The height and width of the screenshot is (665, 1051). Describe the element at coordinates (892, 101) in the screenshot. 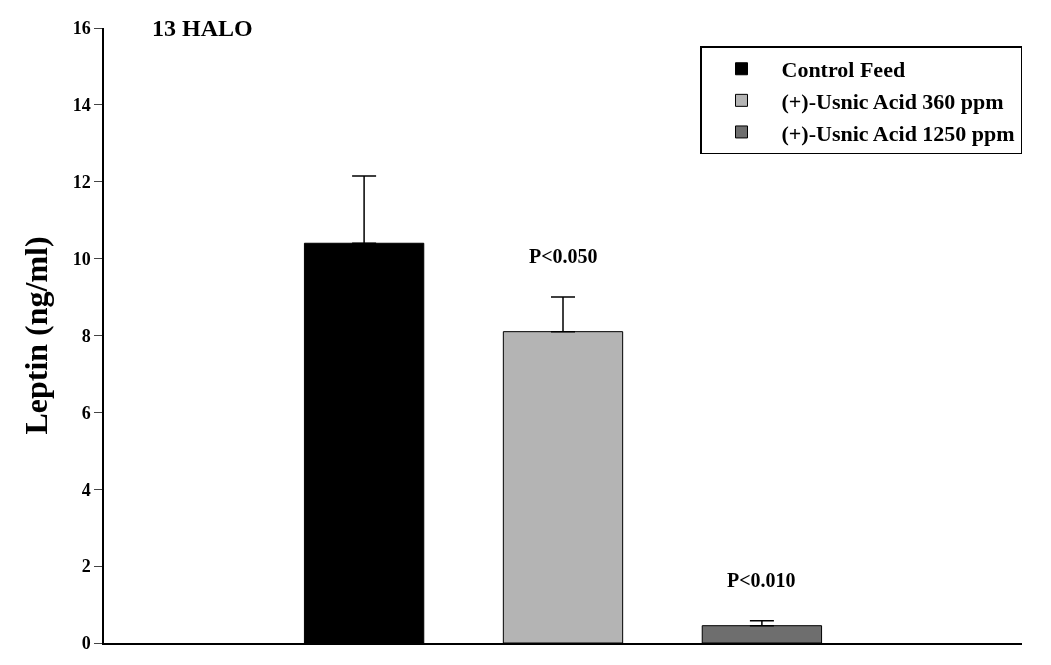

I see `legend-label: (+)-Usnic Acid 360 ppm` at that location.